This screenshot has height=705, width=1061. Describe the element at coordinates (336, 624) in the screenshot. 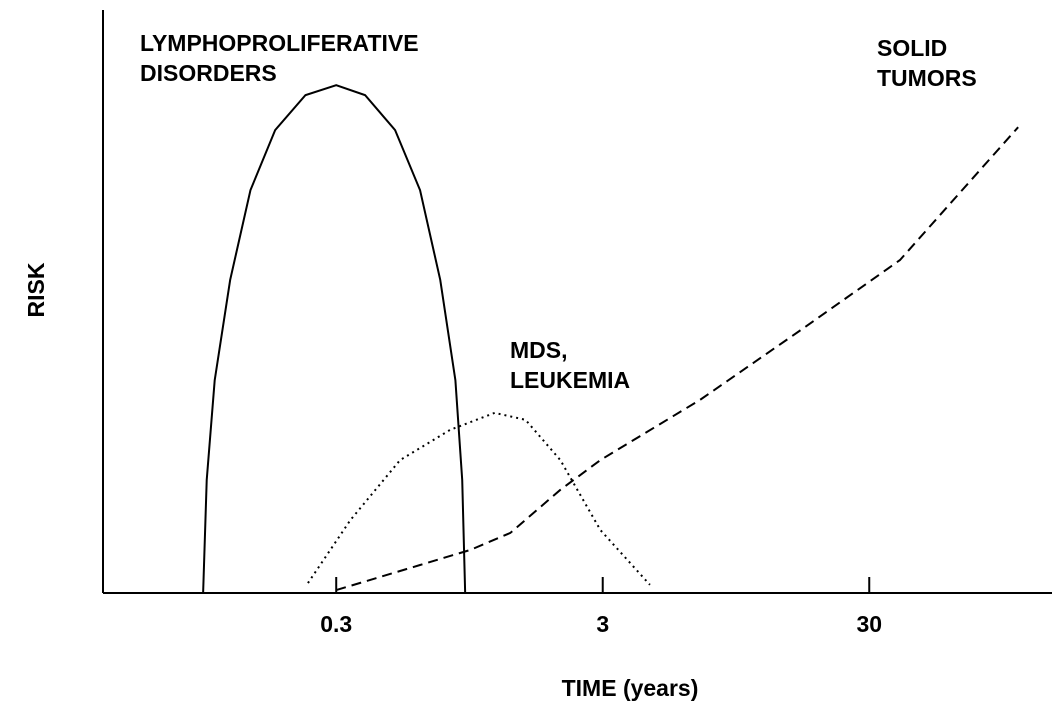

I see `x-tick-label: 0.3` at that location.